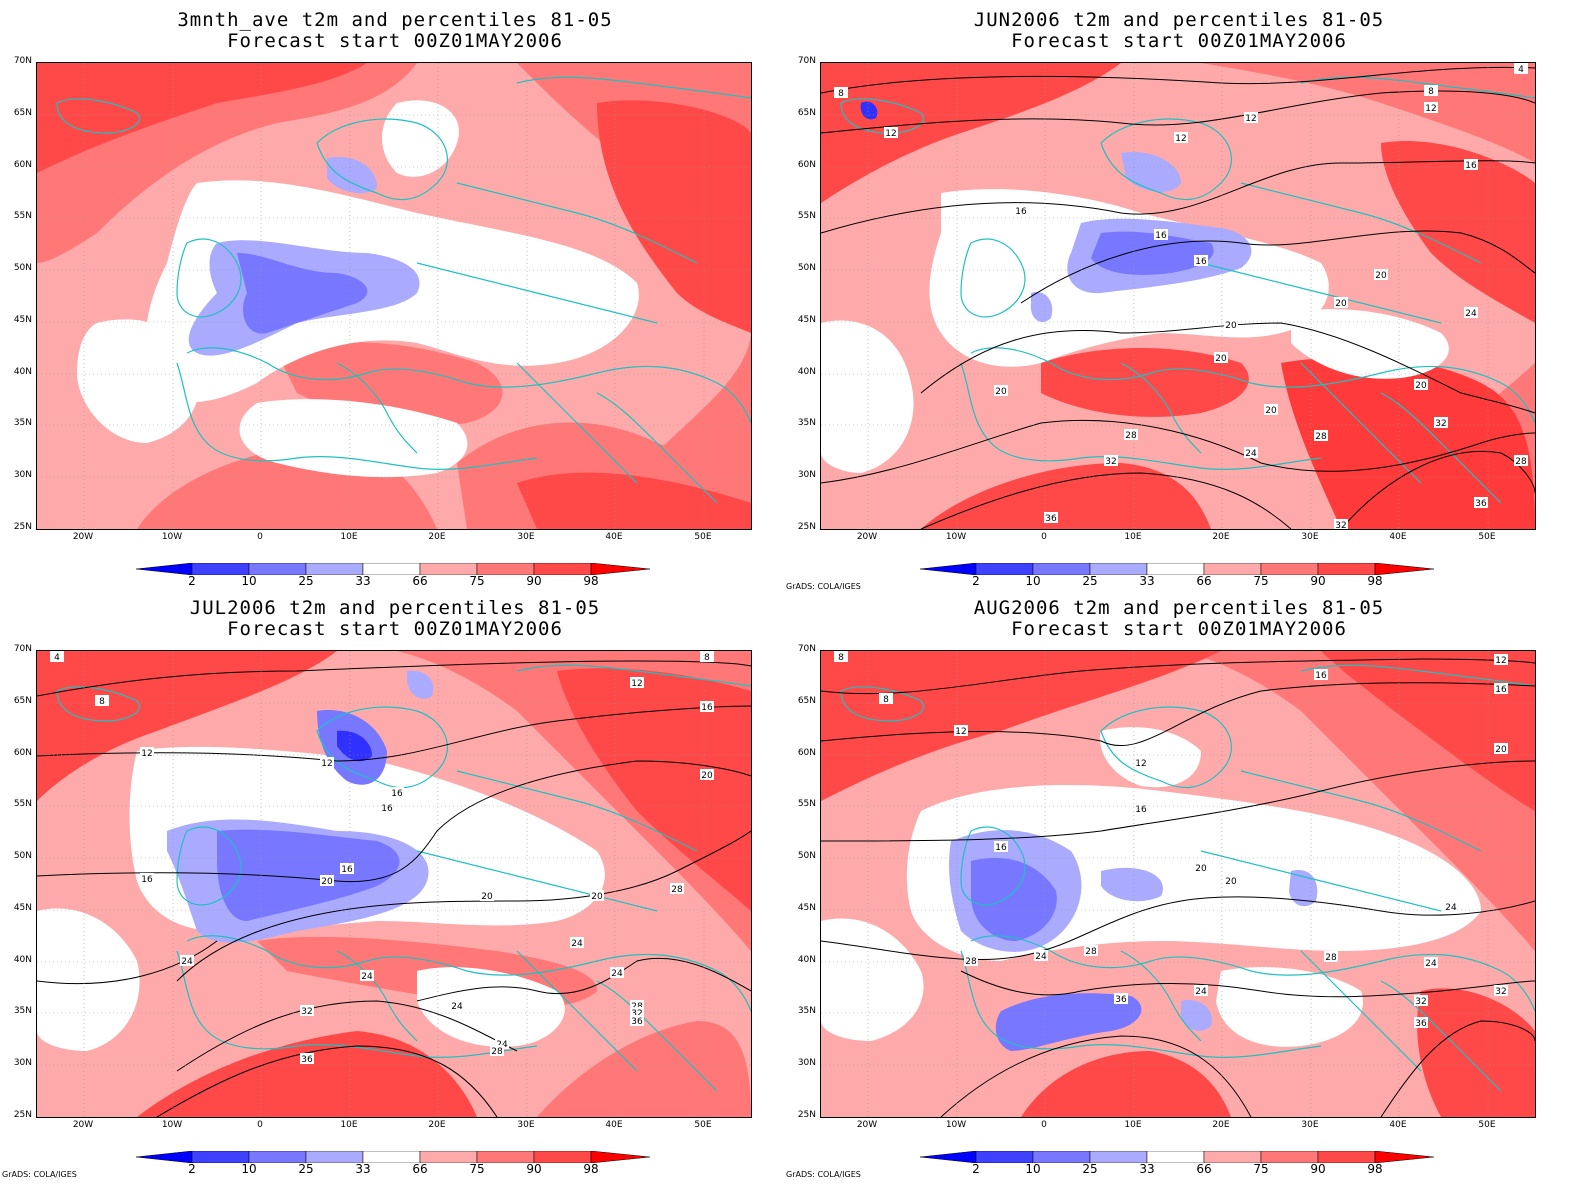  Describe the element at coordinates (395, 20) in the screenshot. I see `panel-title-line1: 3mnth_ave t2m and percentiles 81-05` at that location.